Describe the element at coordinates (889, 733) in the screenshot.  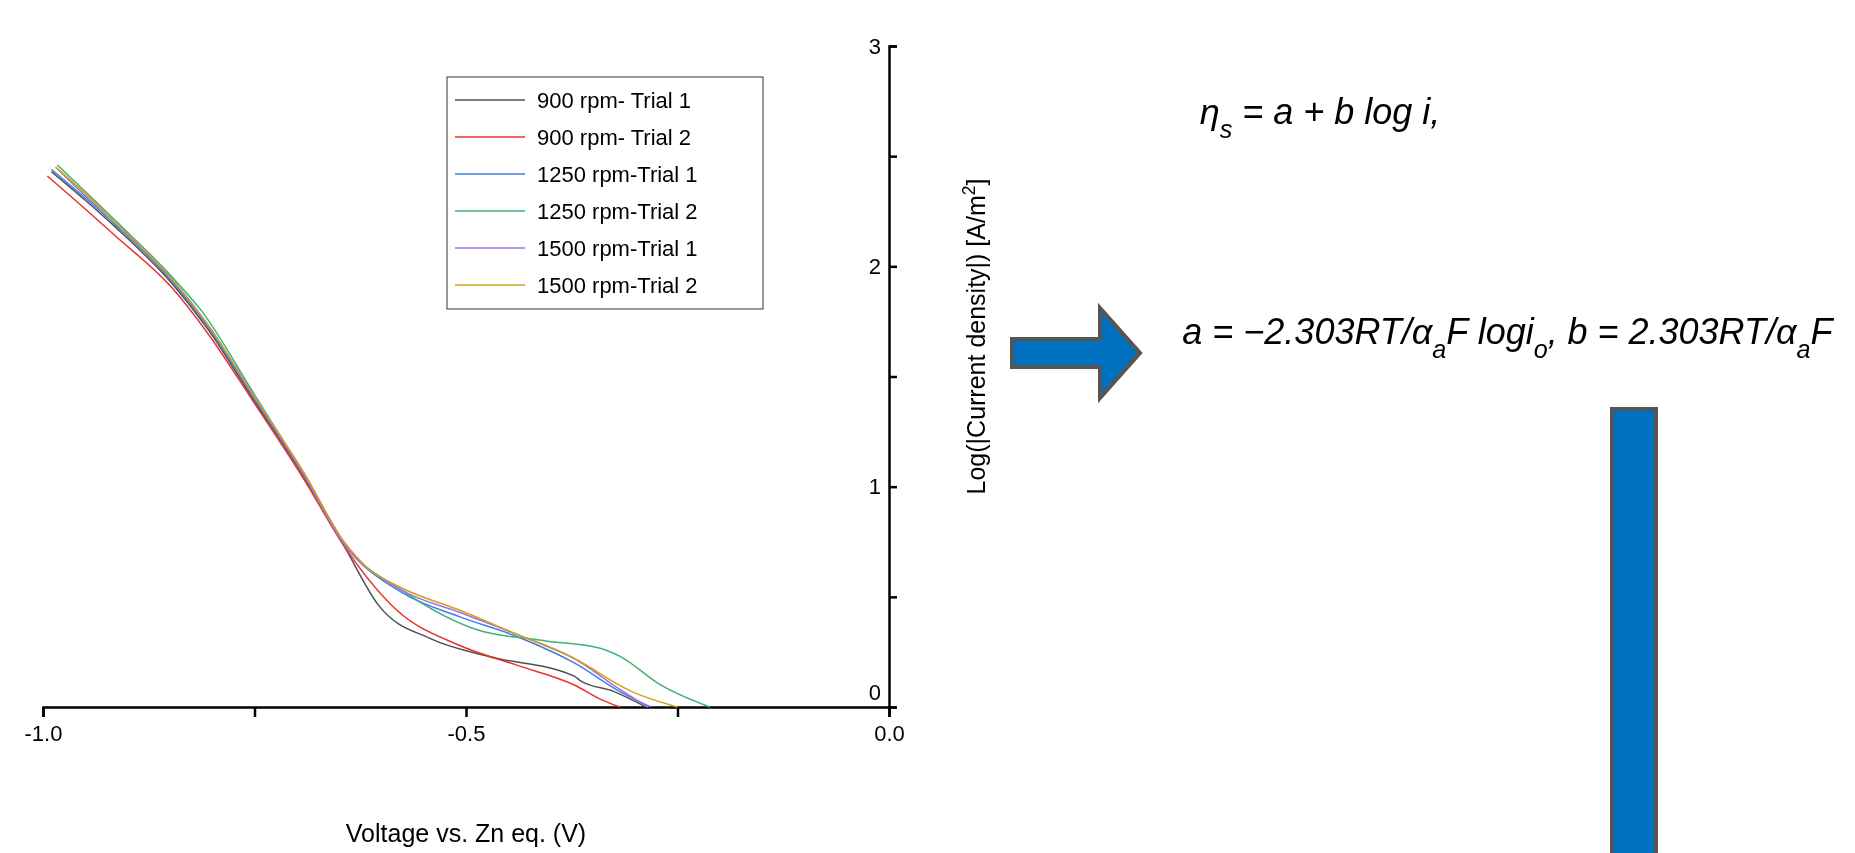
I see `x-tick-label: 0.0` at that location.